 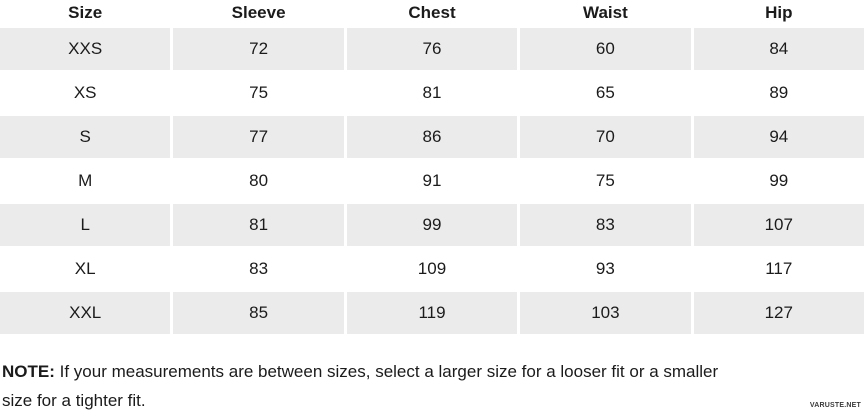 What do you see at coordinates (605, 269) in the screenshot?
I see `table-cell: 93` at bounding box center [605, 269].